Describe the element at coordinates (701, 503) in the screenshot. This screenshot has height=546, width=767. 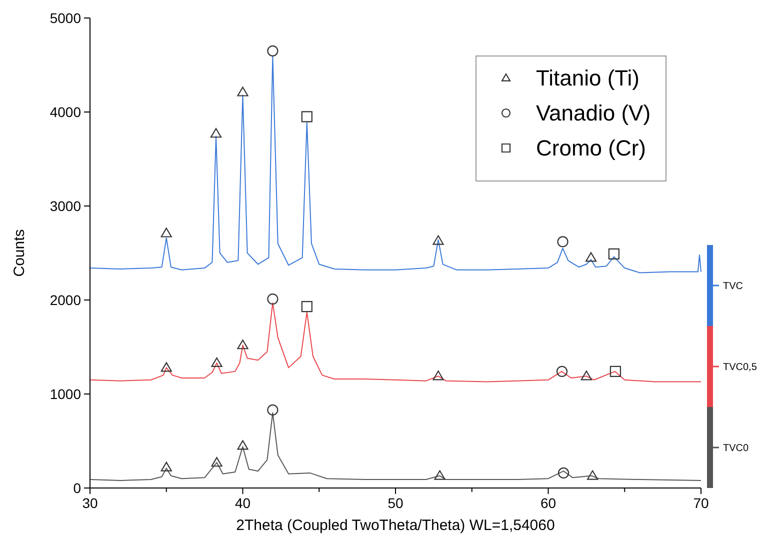
I see `x-tick-label: 70` at that location.